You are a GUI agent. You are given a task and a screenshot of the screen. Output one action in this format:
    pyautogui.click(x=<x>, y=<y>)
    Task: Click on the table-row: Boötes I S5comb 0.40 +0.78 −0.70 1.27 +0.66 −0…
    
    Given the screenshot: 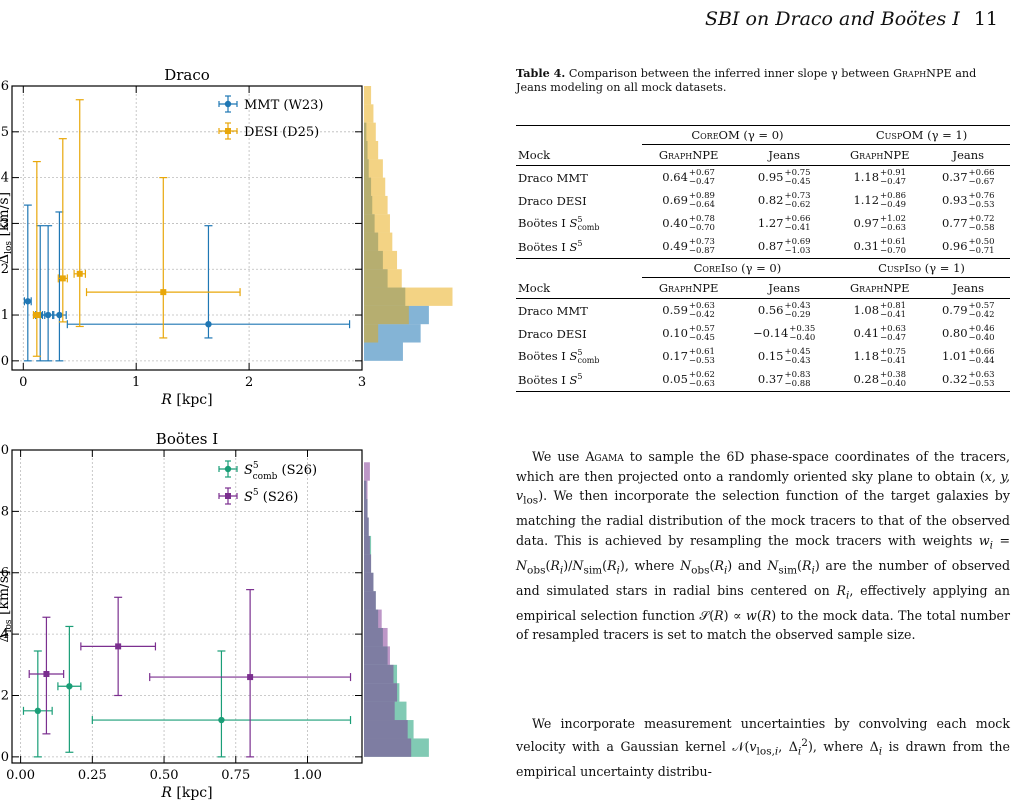 What is the action you would take?
    pyautogui.click(x=763, y=223)
    